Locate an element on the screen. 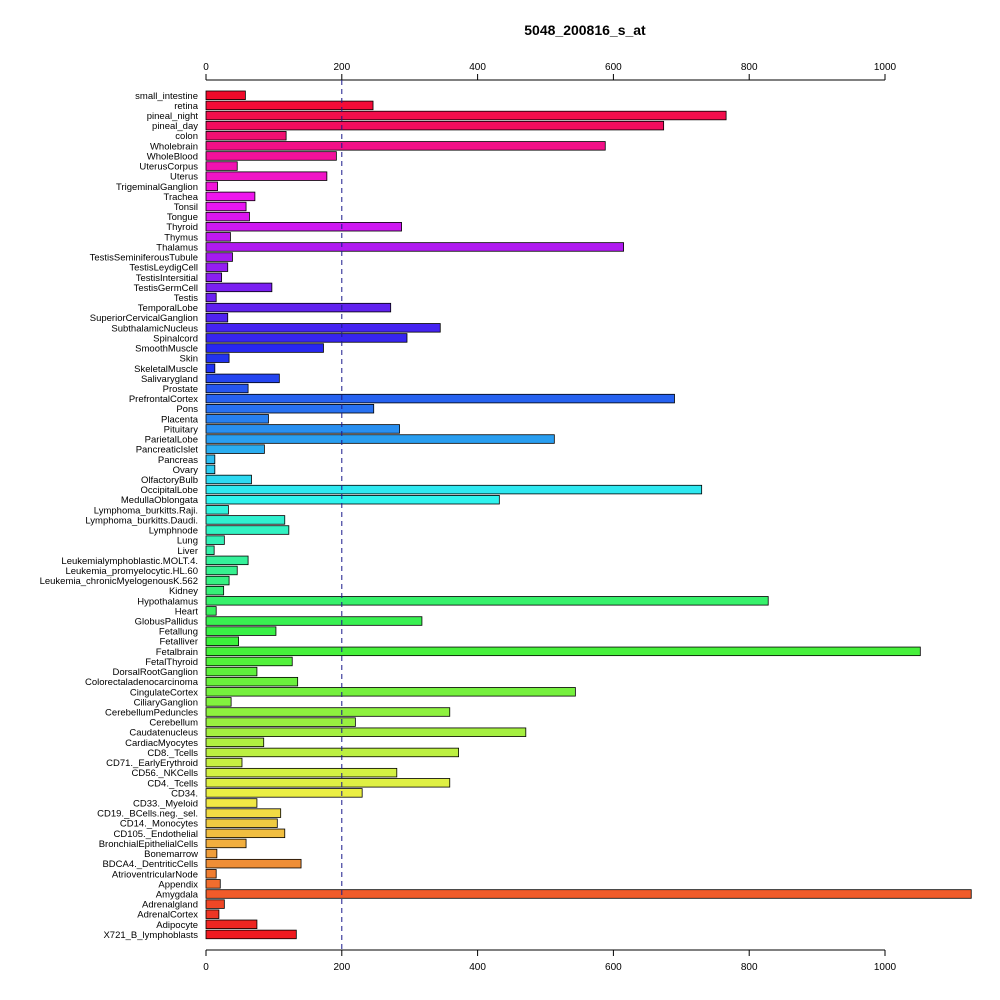 The height and width of the screenshot is (1000, 1000). bar-Caudatenucleus is located at coordinates (366, 732).